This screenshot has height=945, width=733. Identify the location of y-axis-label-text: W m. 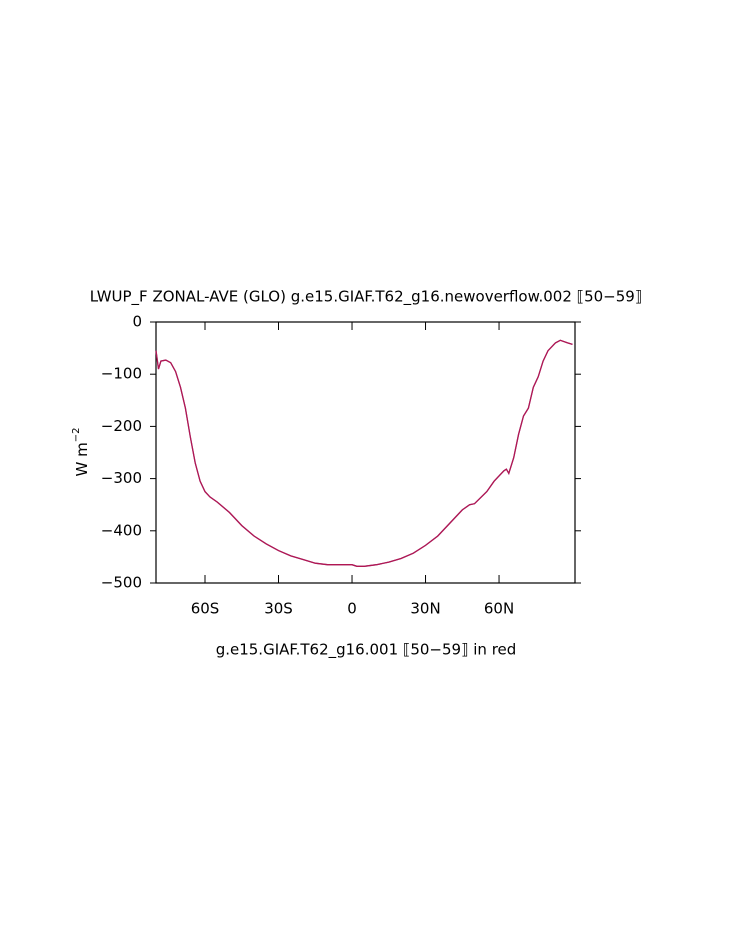
(82, 459).